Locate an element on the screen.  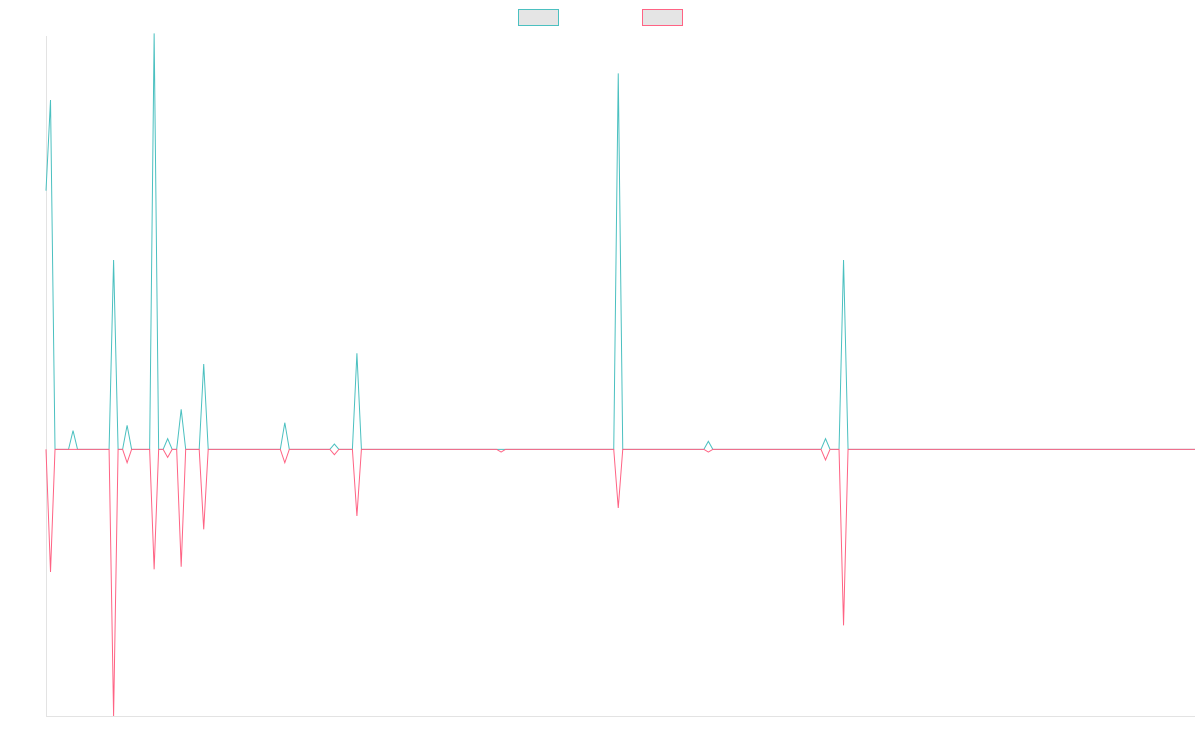
chart-legend is located at coordinates (600, 17).